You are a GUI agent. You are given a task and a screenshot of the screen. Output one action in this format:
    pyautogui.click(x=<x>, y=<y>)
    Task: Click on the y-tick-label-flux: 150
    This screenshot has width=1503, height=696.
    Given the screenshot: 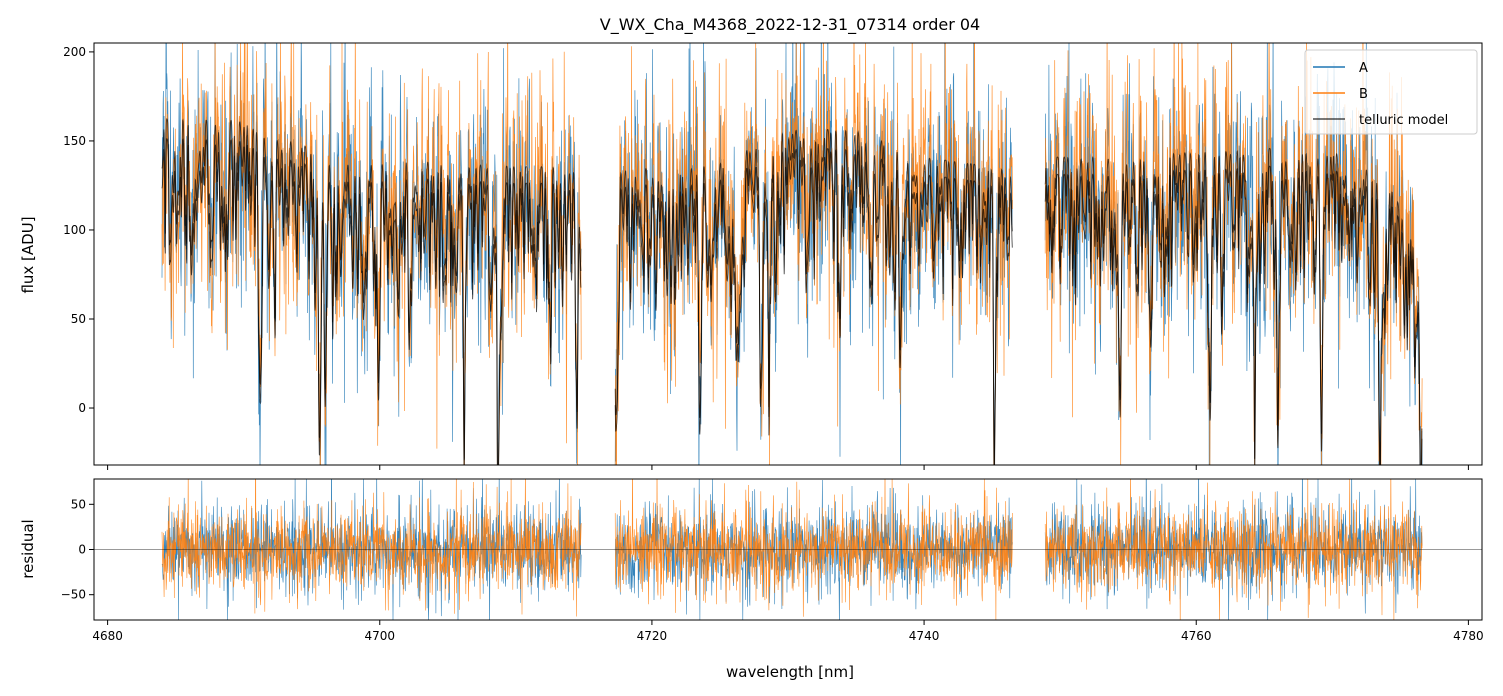 What is the action you would take?
    pyautogui.click(x=74, y=141)
    